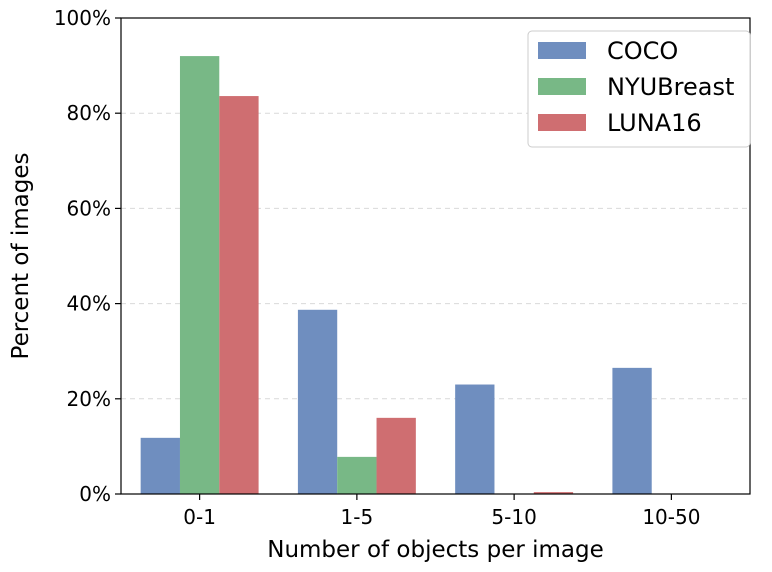 The height and width of the screenshot is (572, 772). Describe the element at coordinates (562, 86) in the screenshot. I see `legend-swatch-nyubreast` at that location.